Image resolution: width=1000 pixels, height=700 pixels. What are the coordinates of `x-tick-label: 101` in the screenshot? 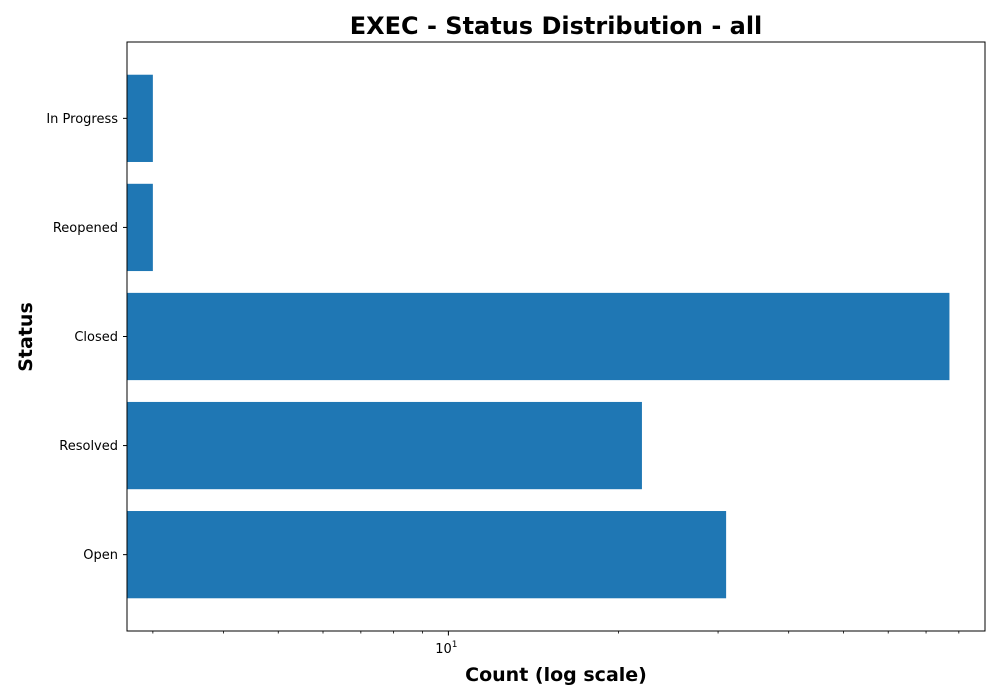 It's located at (446, 648).